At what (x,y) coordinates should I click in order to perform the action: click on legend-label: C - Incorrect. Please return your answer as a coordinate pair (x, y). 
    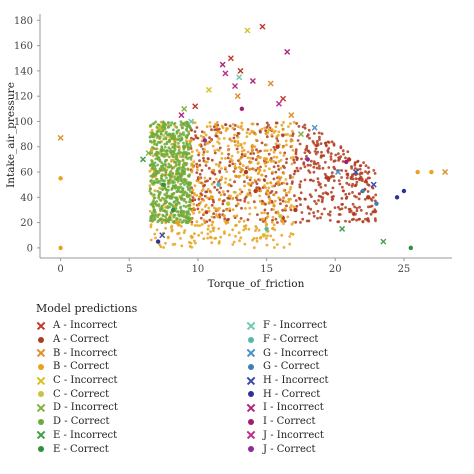
    Looking at the image, I should click on (85, 381).